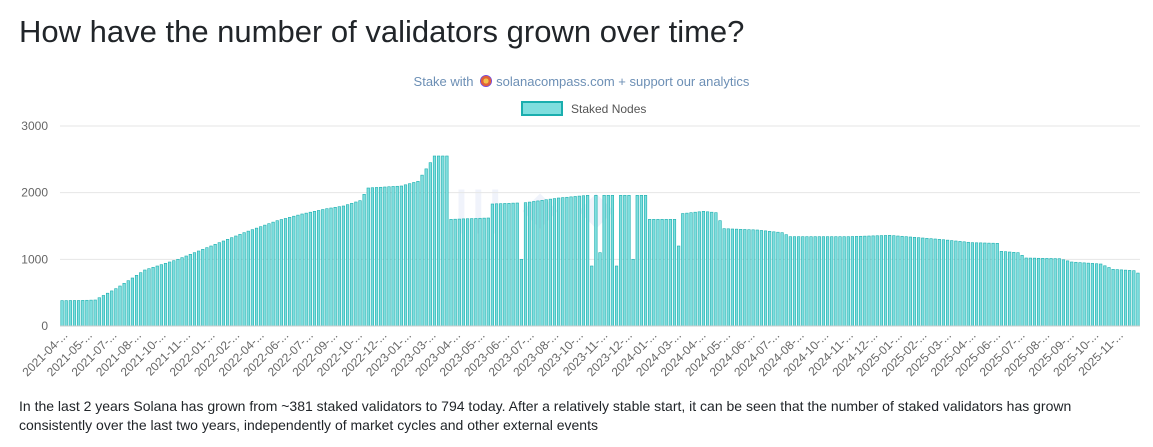  I want to click on y-tick-label: 2000, so click(34, 193).